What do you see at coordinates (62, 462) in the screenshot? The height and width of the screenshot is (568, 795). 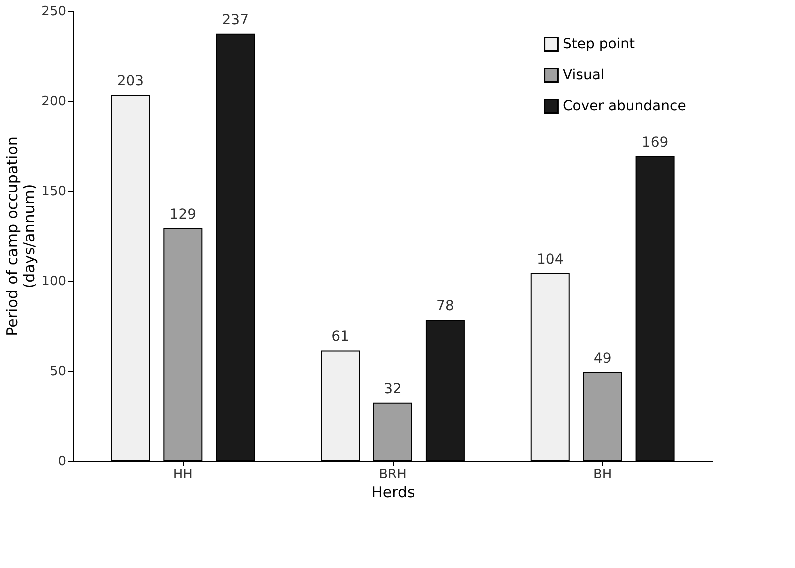 I see `y-tick-label: 0` at bounding box center [62, 462].